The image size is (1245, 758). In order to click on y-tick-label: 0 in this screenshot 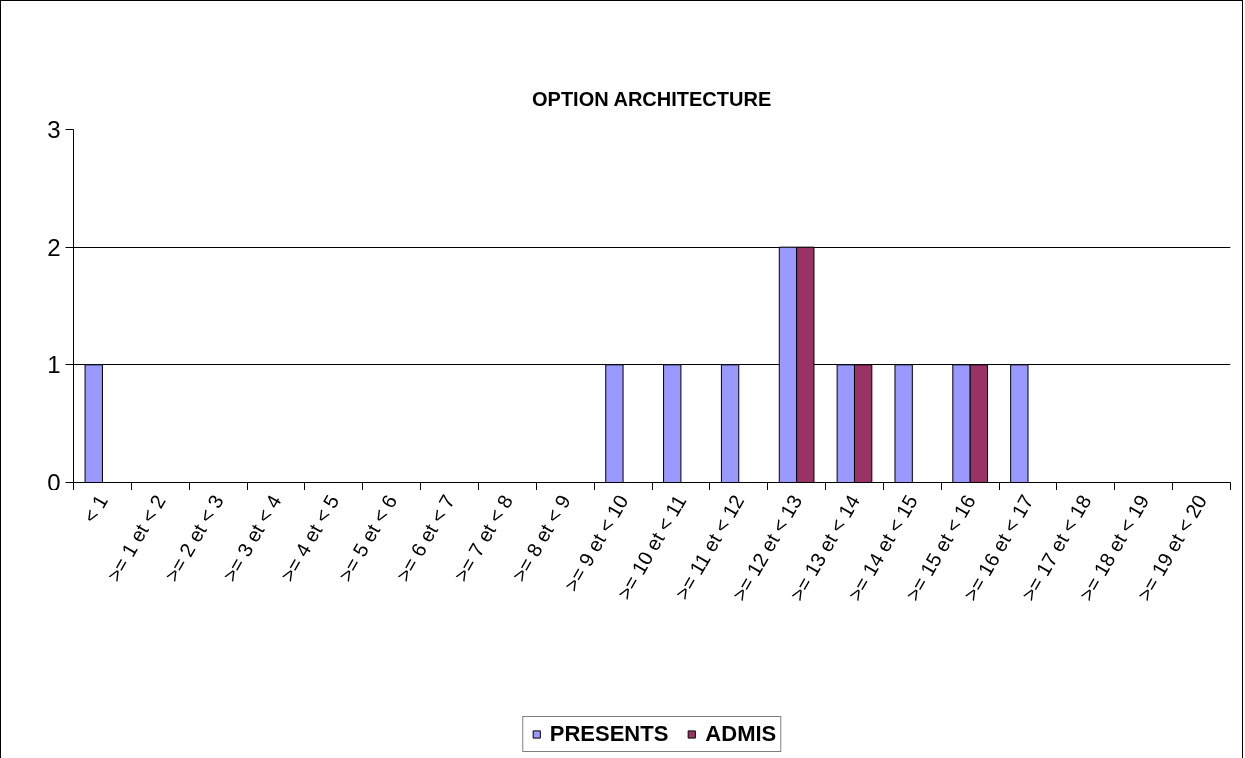, I will do `click(54, 482)`.